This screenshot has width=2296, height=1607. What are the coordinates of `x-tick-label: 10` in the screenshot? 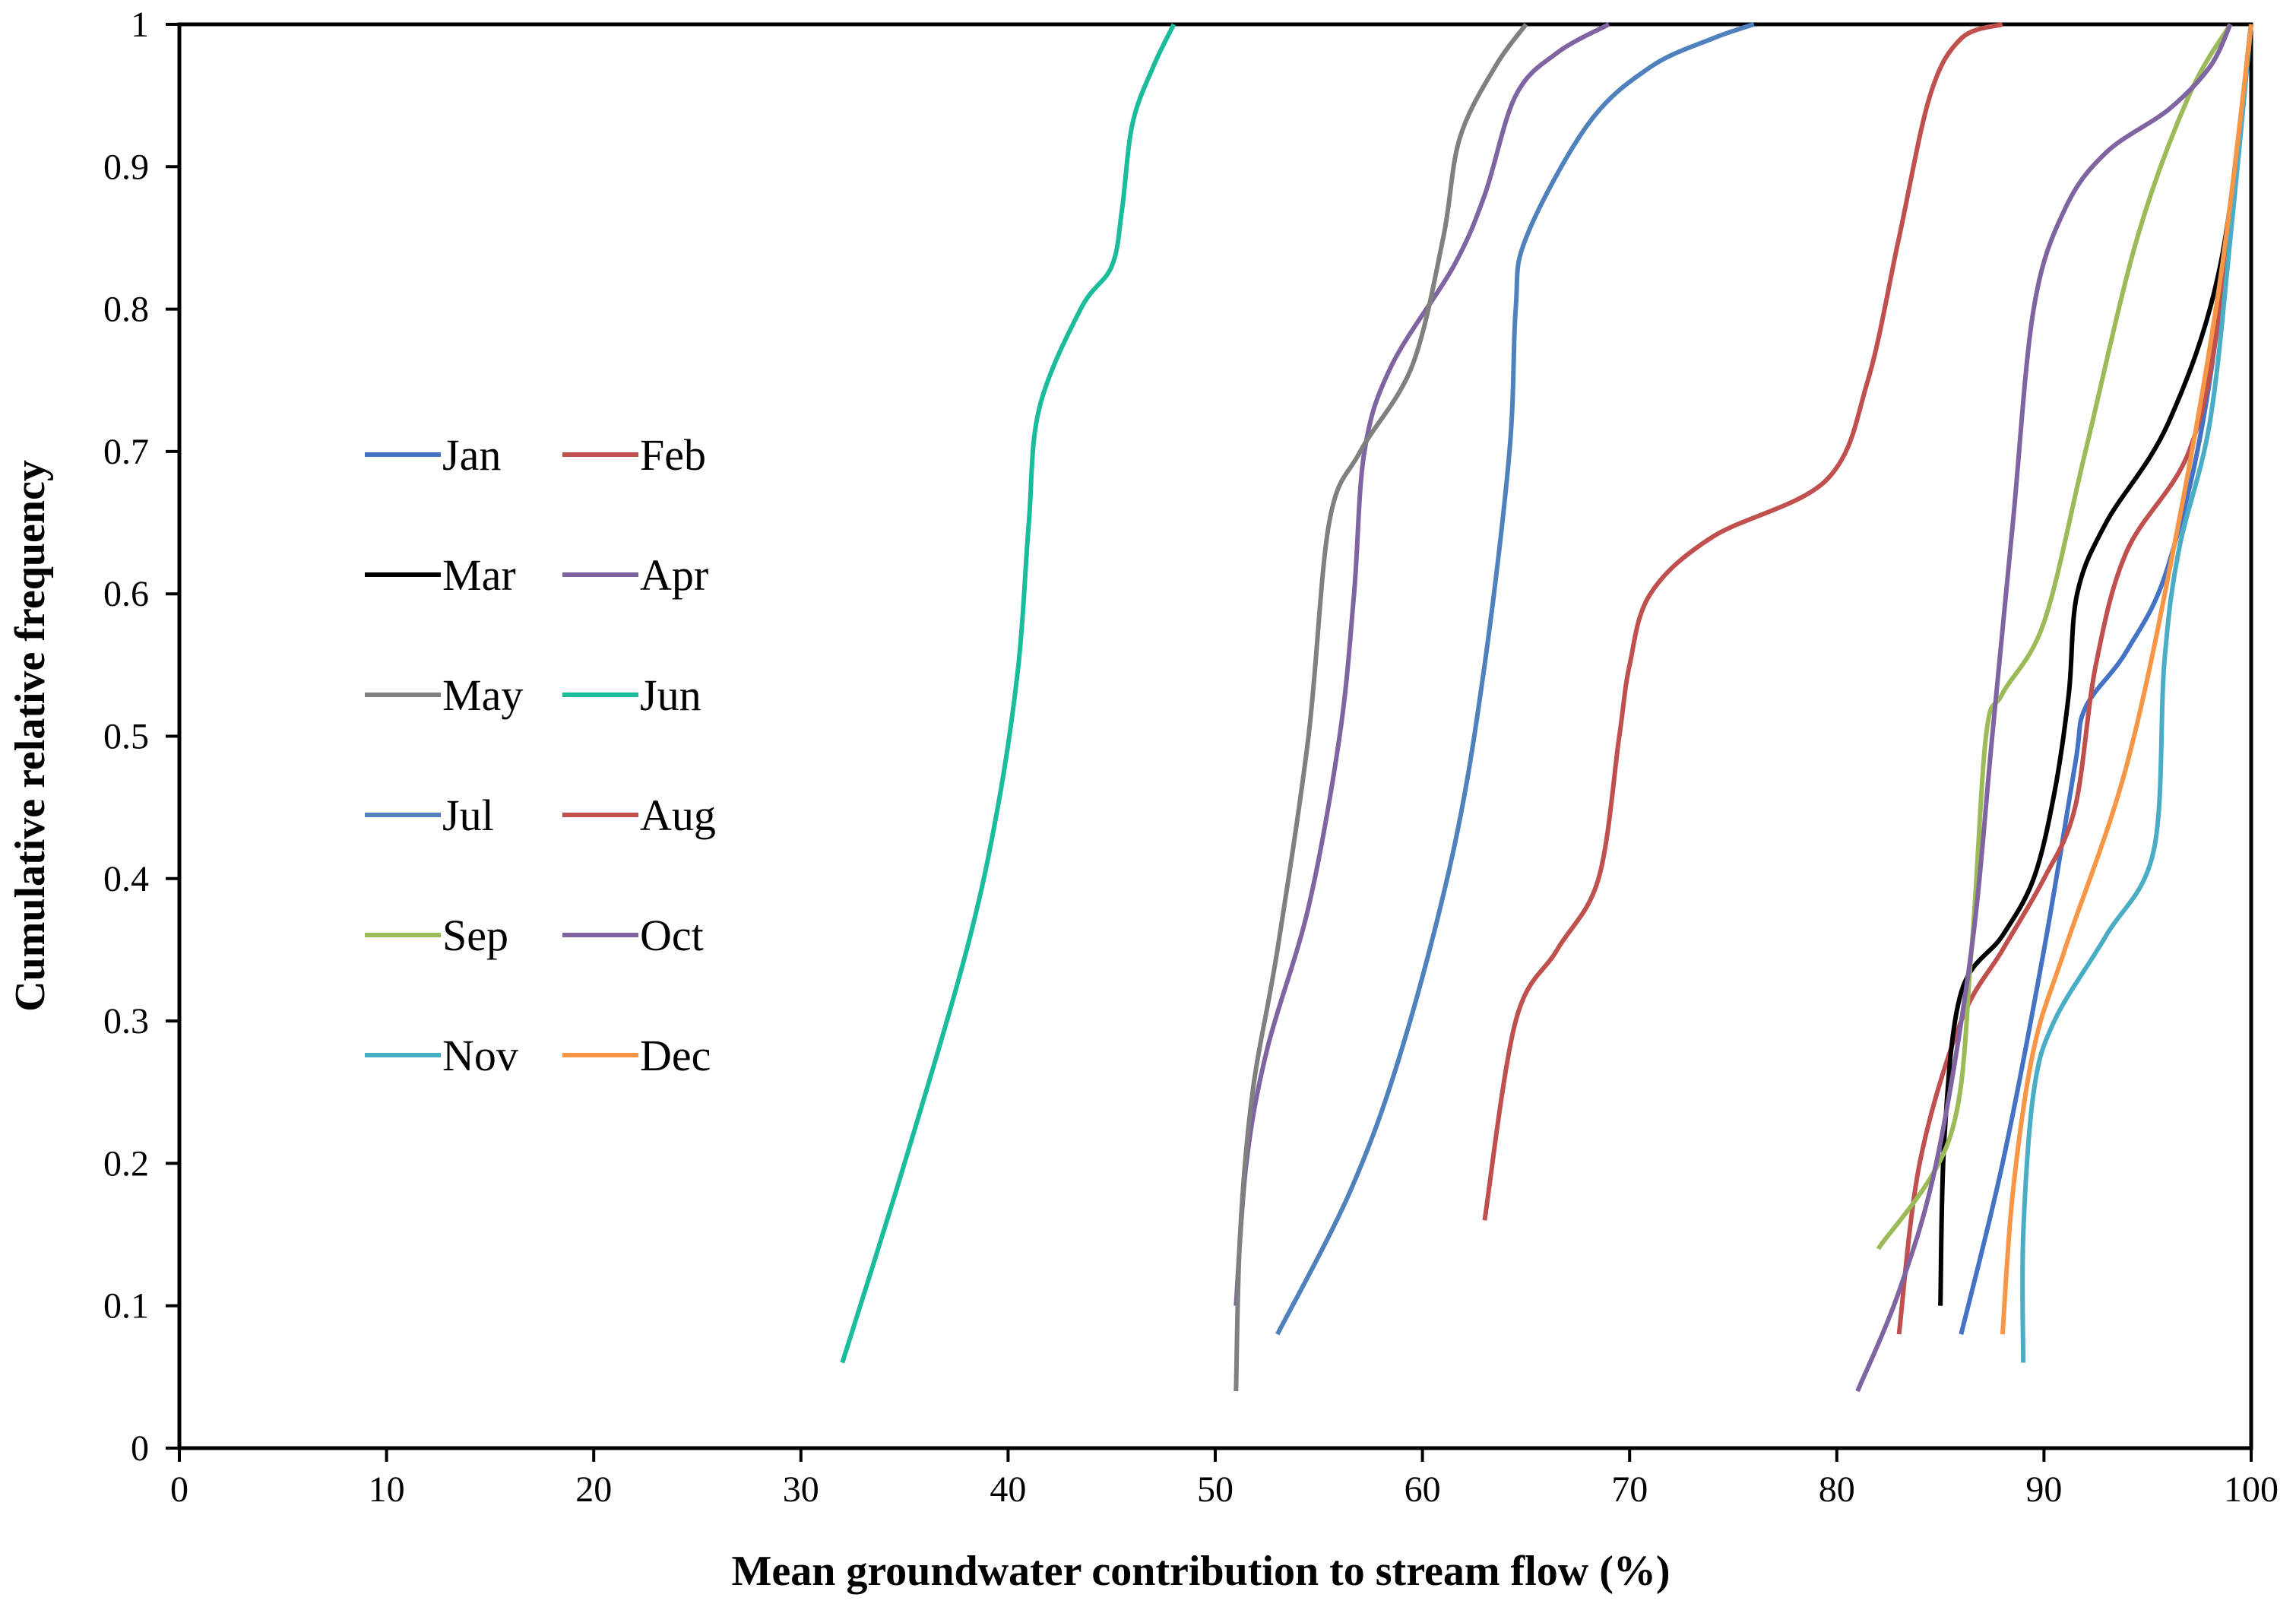 It's located at (387, 1489).